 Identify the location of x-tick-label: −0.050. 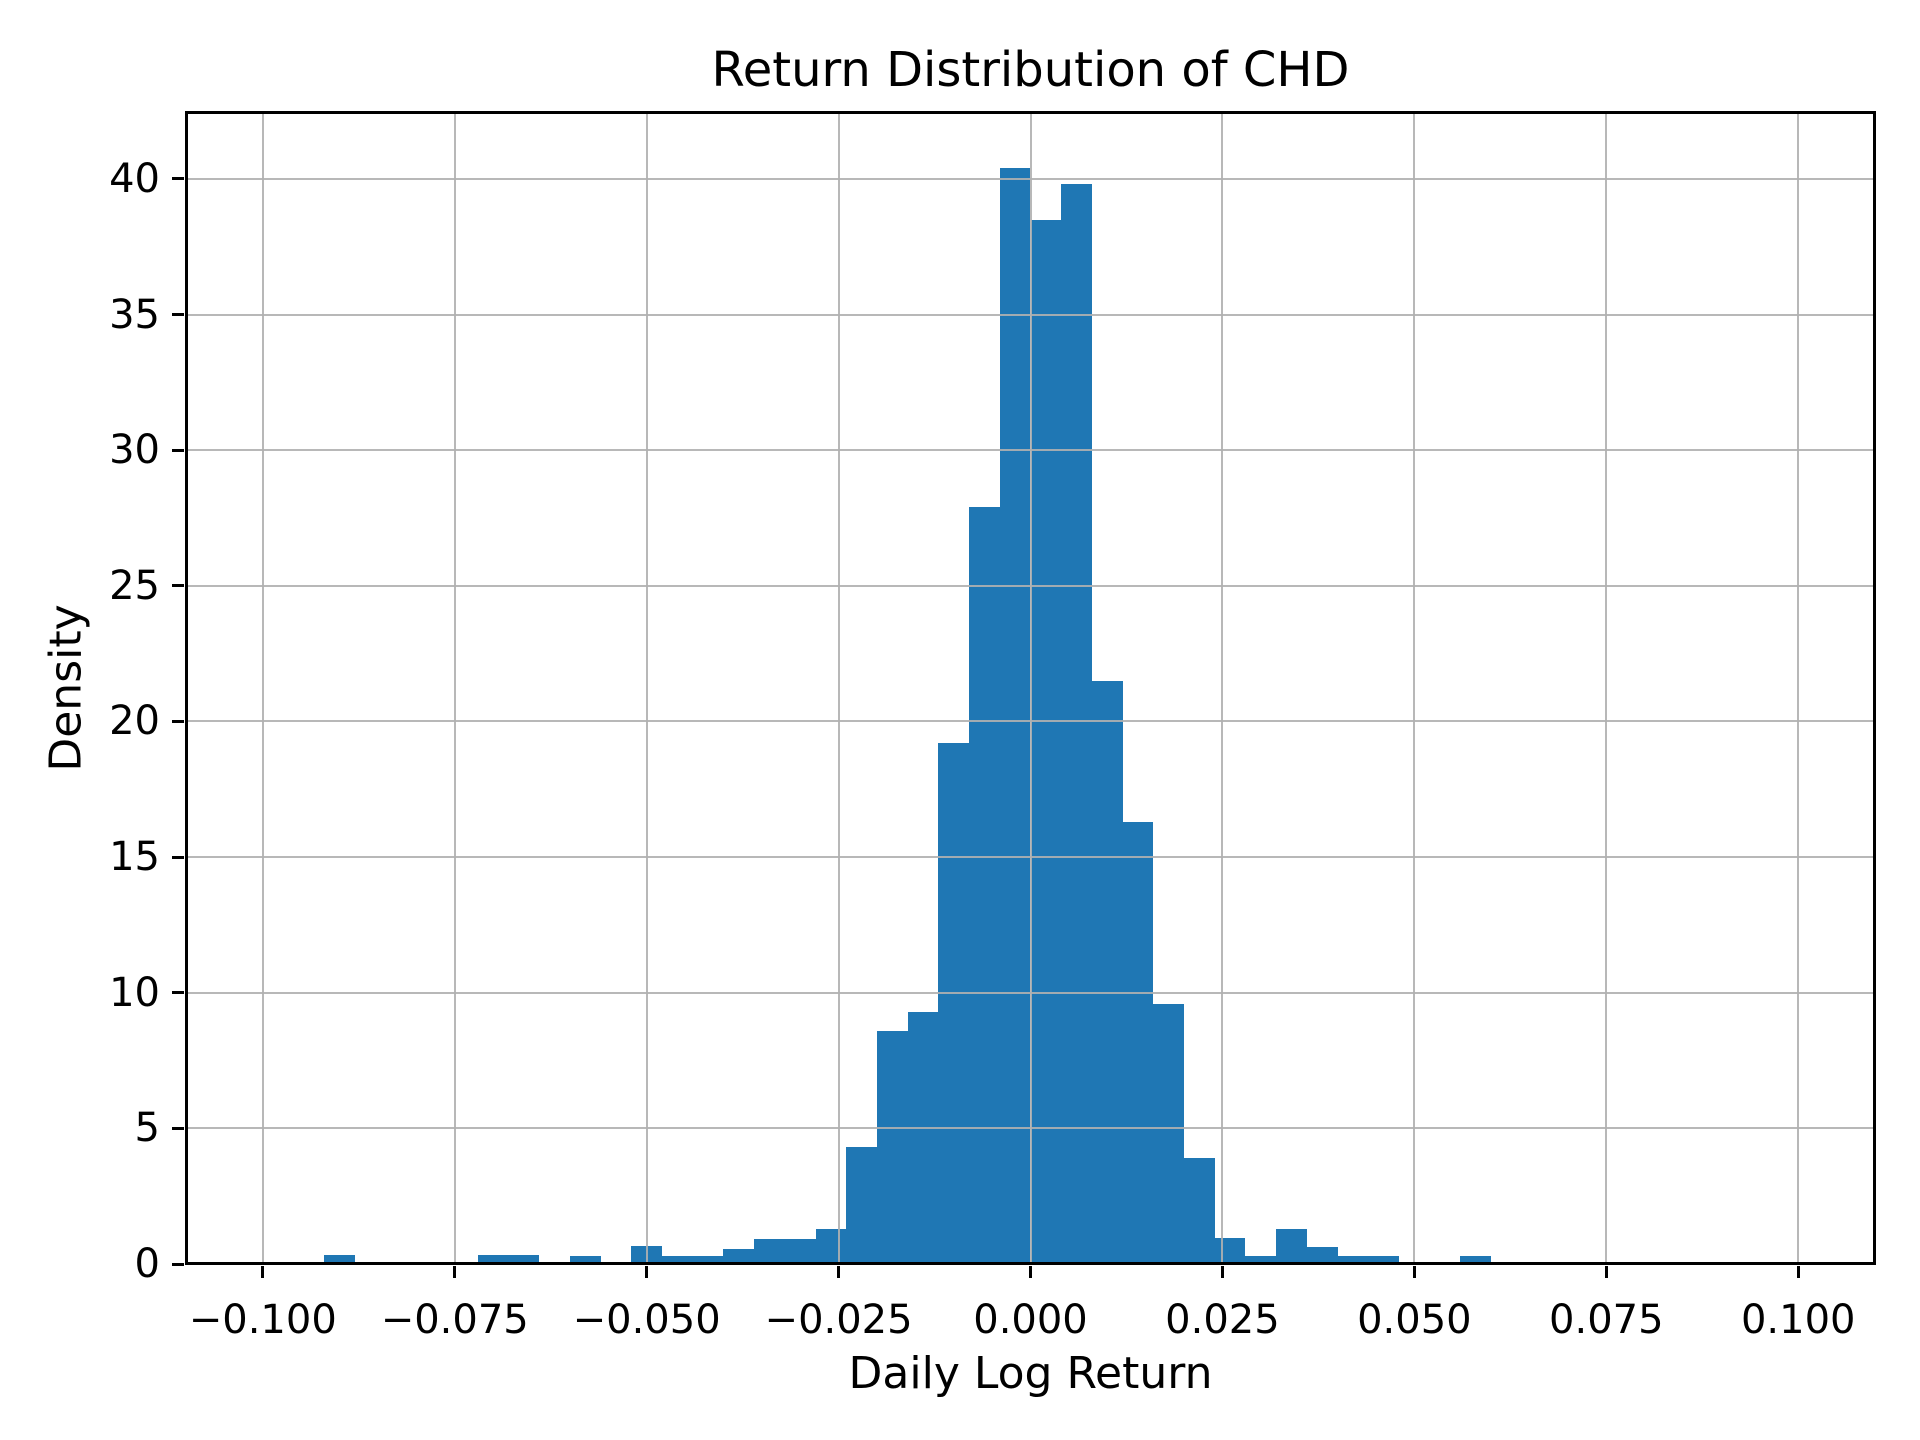
(646, 1320).